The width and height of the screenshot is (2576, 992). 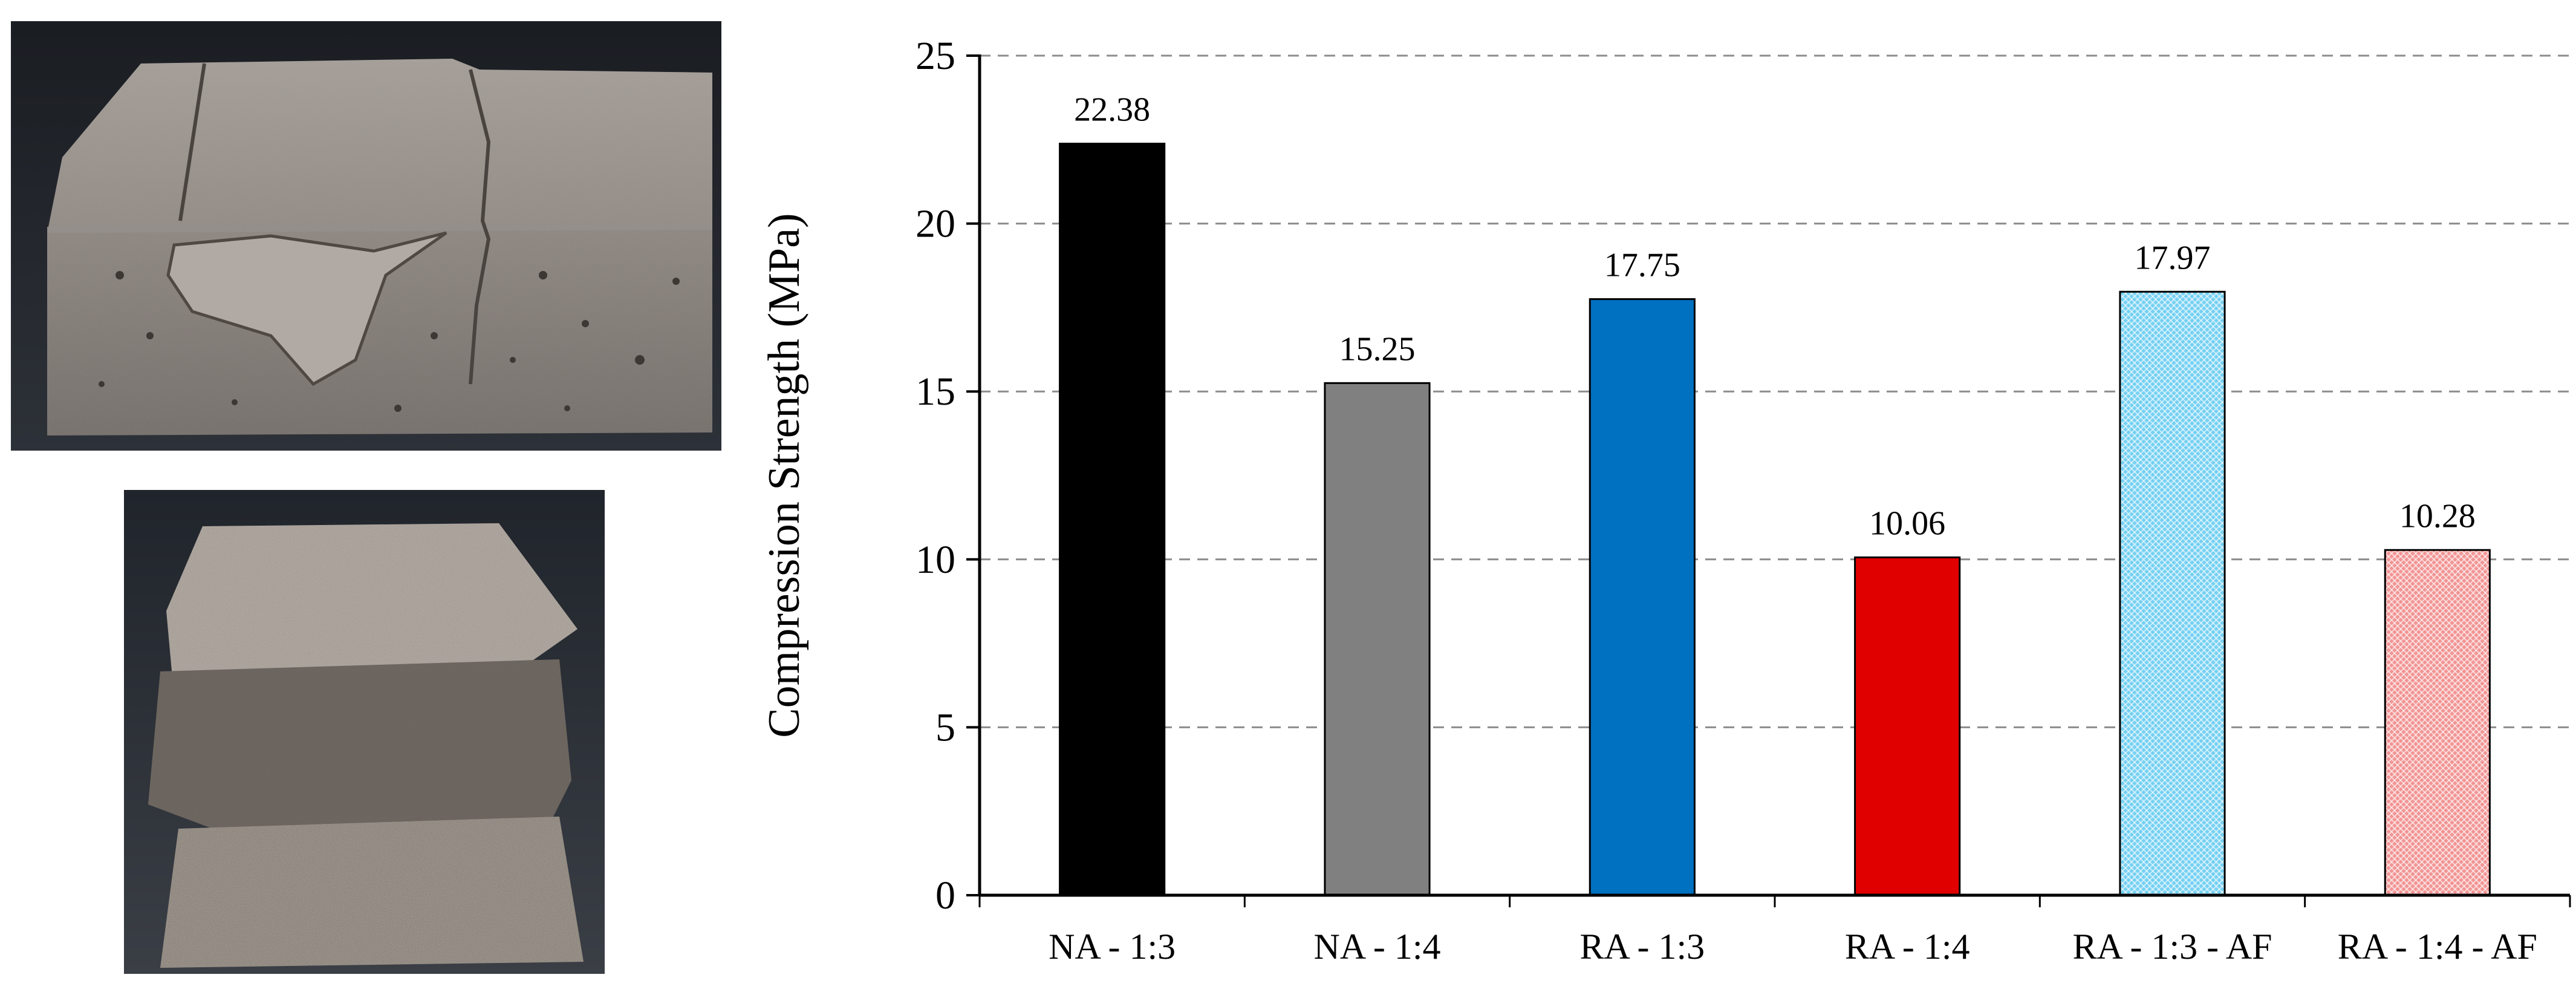 I want to click on category-label-1: NA - 1:3, so click(x=1113, y=947).